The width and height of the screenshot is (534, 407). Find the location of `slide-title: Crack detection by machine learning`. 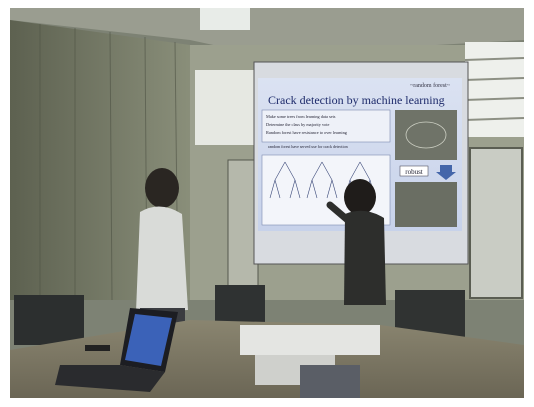

slide-title: Crack detection by machine learning is located at coordinates (356, 100).